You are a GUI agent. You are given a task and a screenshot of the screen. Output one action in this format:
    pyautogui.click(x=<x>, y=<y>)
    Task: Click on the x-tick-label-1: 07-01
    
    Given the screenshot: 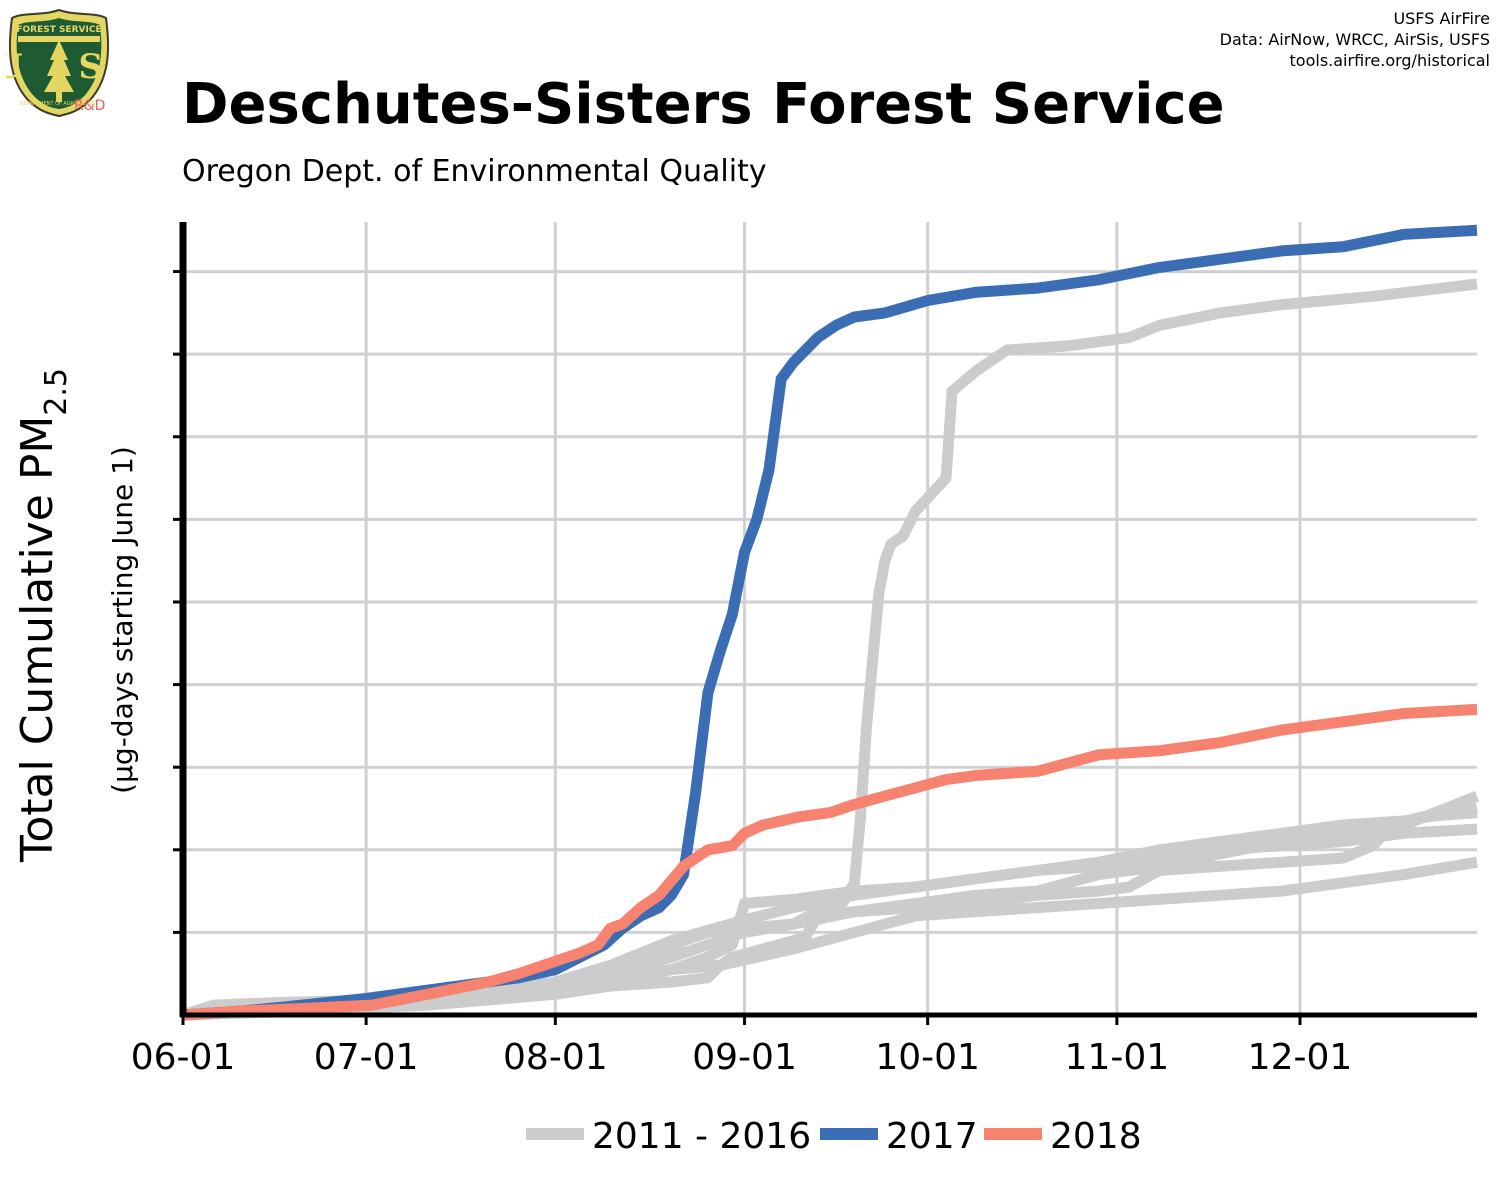 What is the action you would take?
    pyautogui.click(x=366, y=1057)
    